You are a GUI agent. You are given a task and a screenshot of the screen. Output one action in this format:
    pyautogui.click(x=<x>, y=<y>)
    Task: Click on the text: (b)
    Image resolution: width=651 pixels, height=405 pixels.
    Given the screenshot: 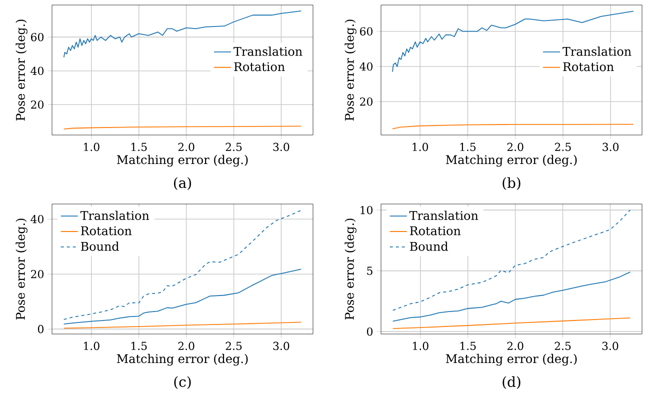 What is the action you would take?
    pyautogui.click(x=511, y=183)
    